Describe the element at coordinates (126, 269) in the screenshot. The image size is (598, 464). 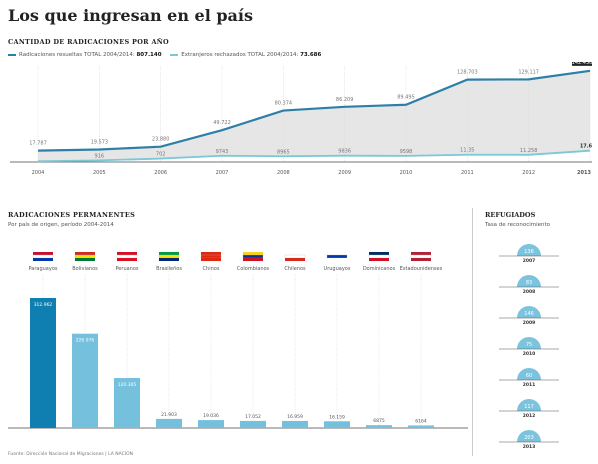
I see `bar-category-label: Peruanos` at that location.